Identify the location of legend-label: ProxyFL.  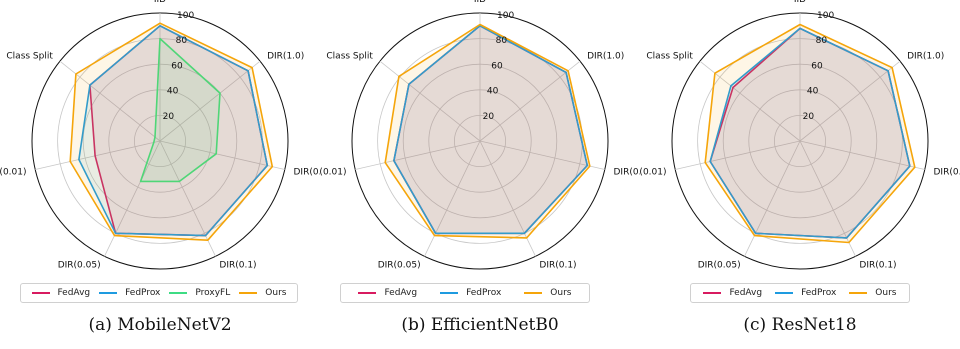
(213, 293).